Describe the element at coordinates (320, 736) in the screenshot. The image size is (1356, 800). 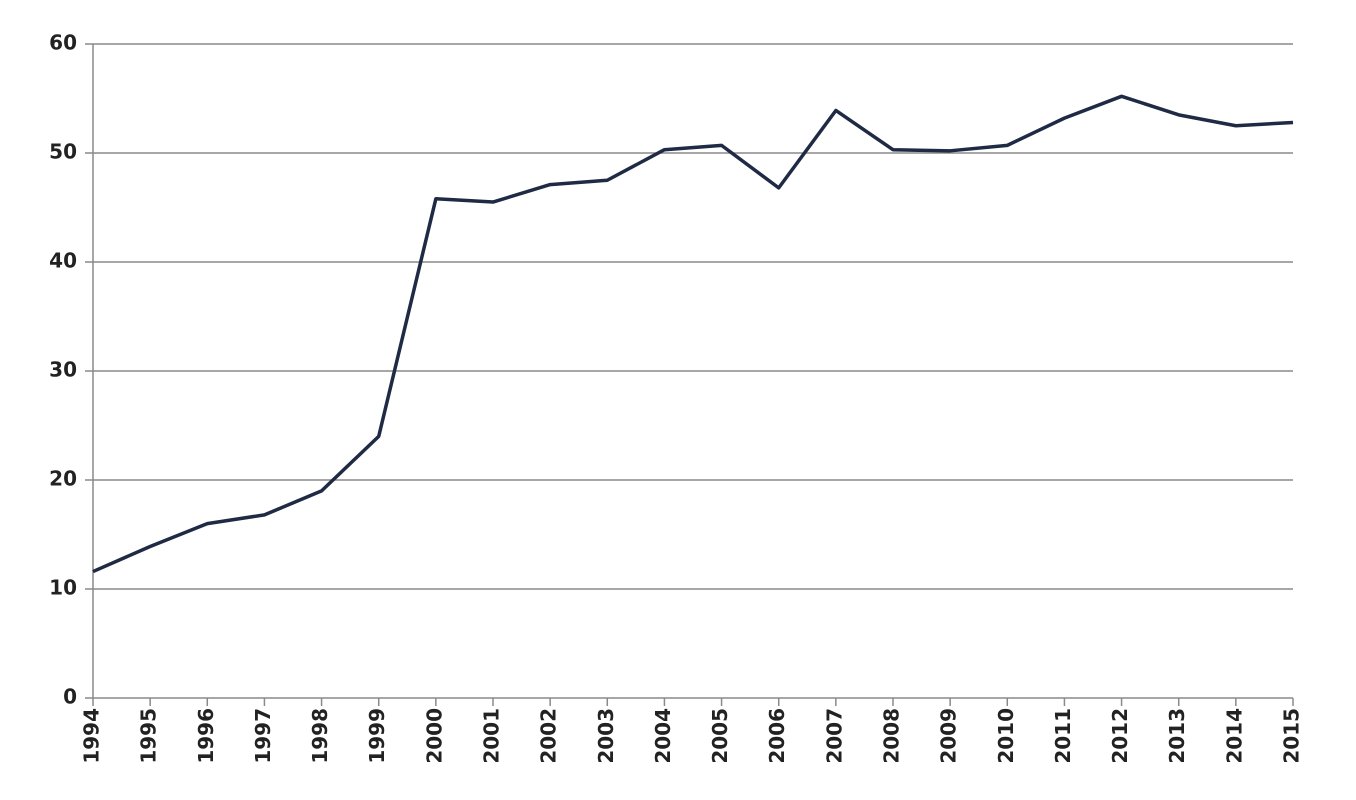
I see `x-tick-label: 1998` at that location.